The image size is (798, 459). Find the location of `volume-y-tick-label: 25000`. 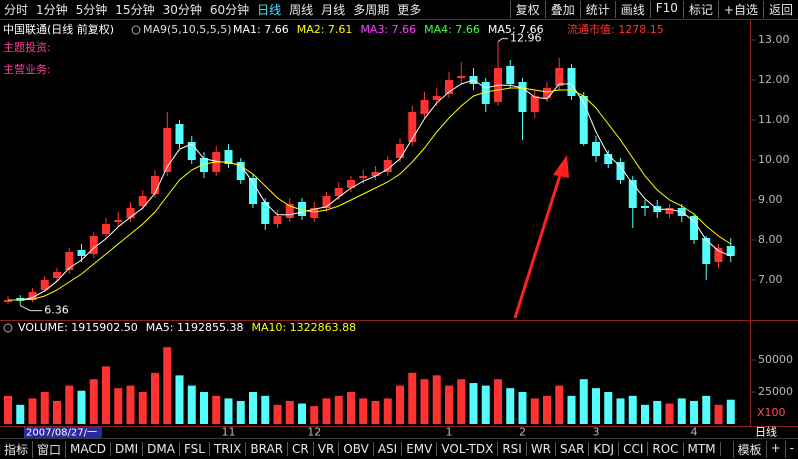

volume-y-tick-label: 25000 is located at coordinates (775, 391).